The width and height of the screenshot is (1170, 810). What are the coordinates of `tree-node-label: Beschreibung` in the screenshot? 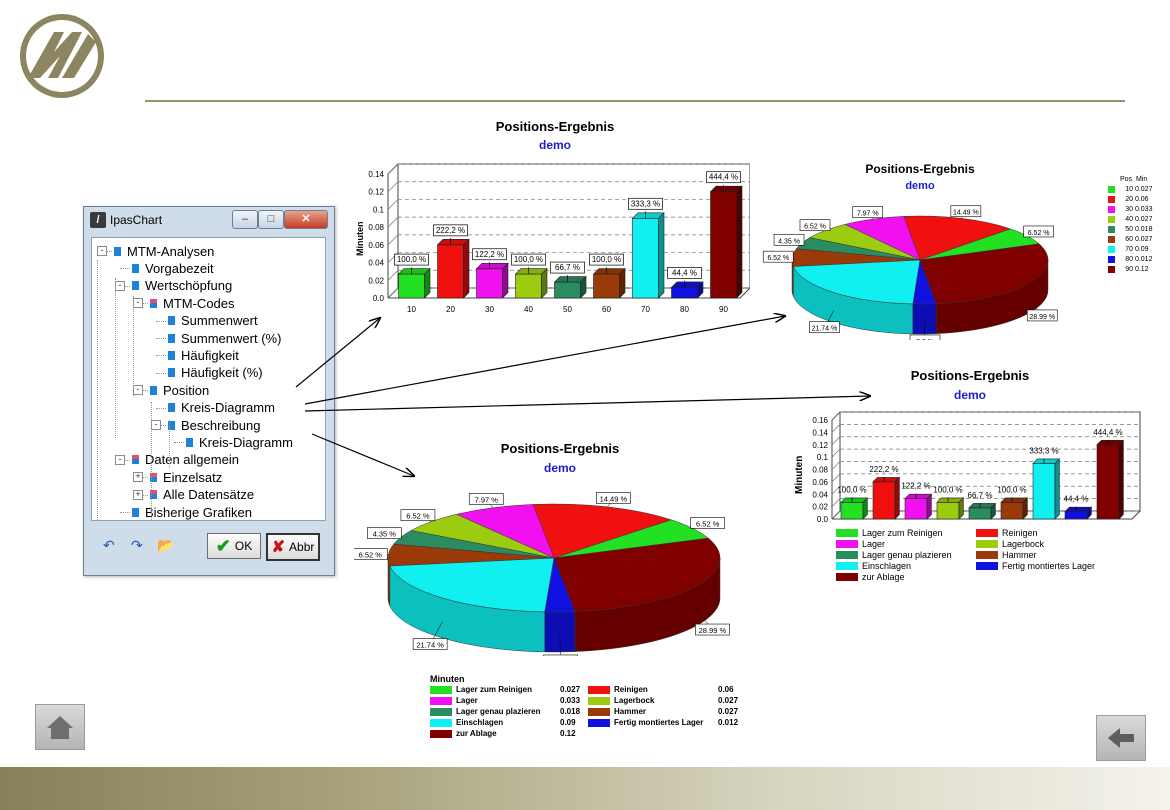 It's located at (221, 425).